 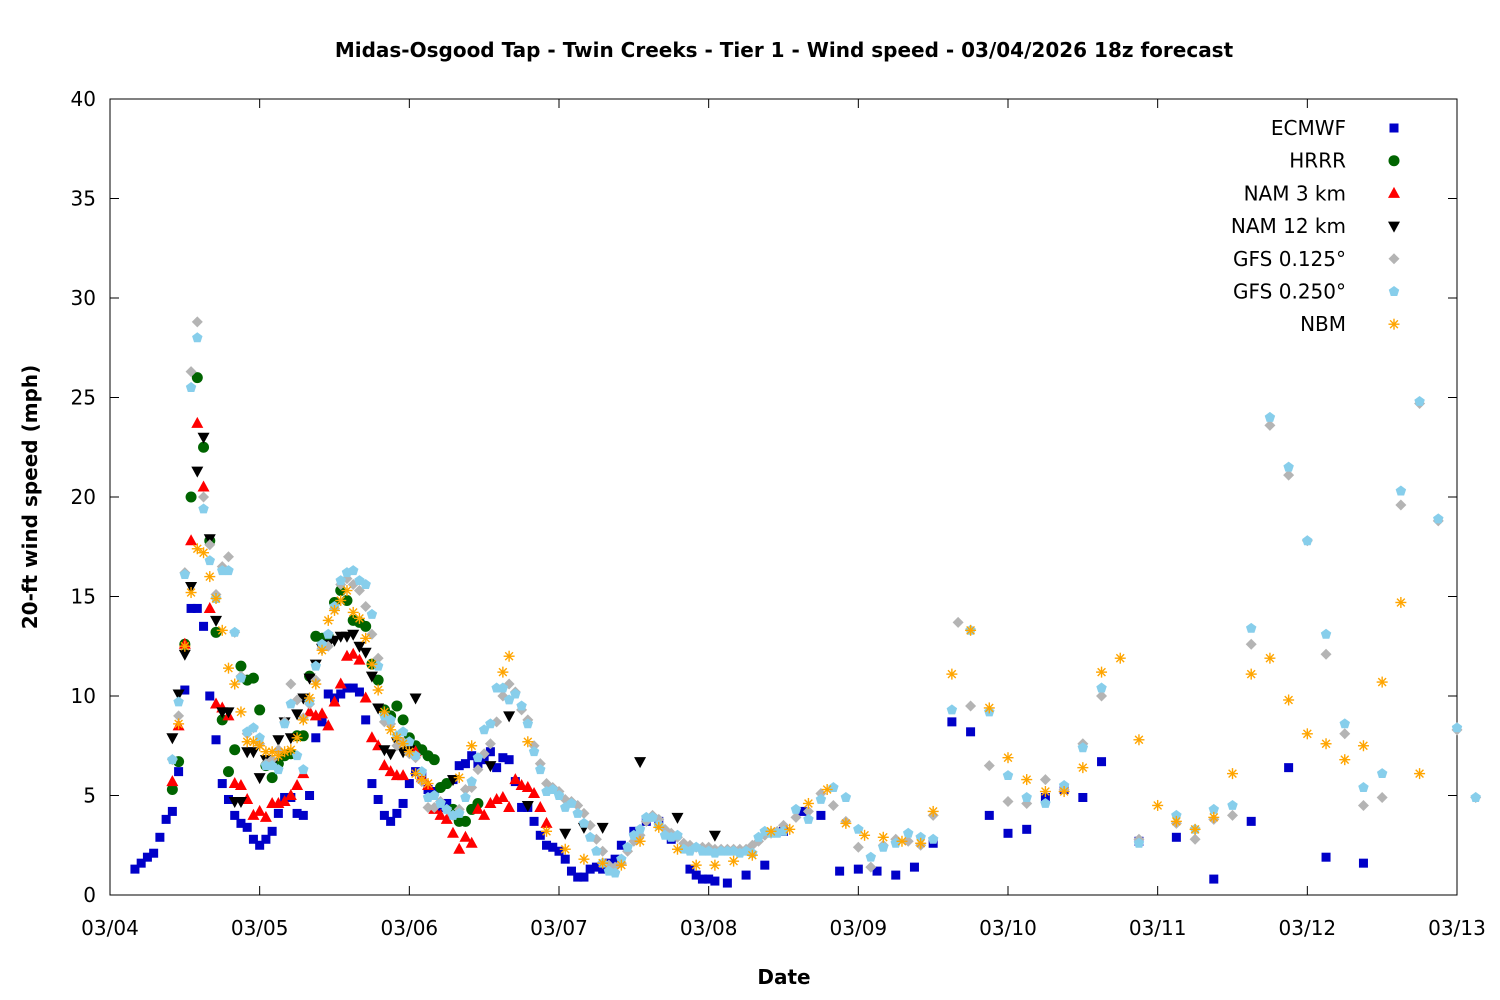 I want to click on legend-marker, so click(x=1394, y=259).